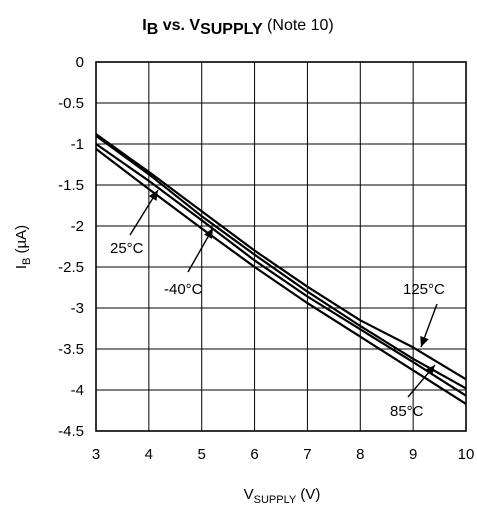 This screenshot has width=477, height=508. I want to click on x-axis-label: VSUPPLY (V), so click(282, 496).